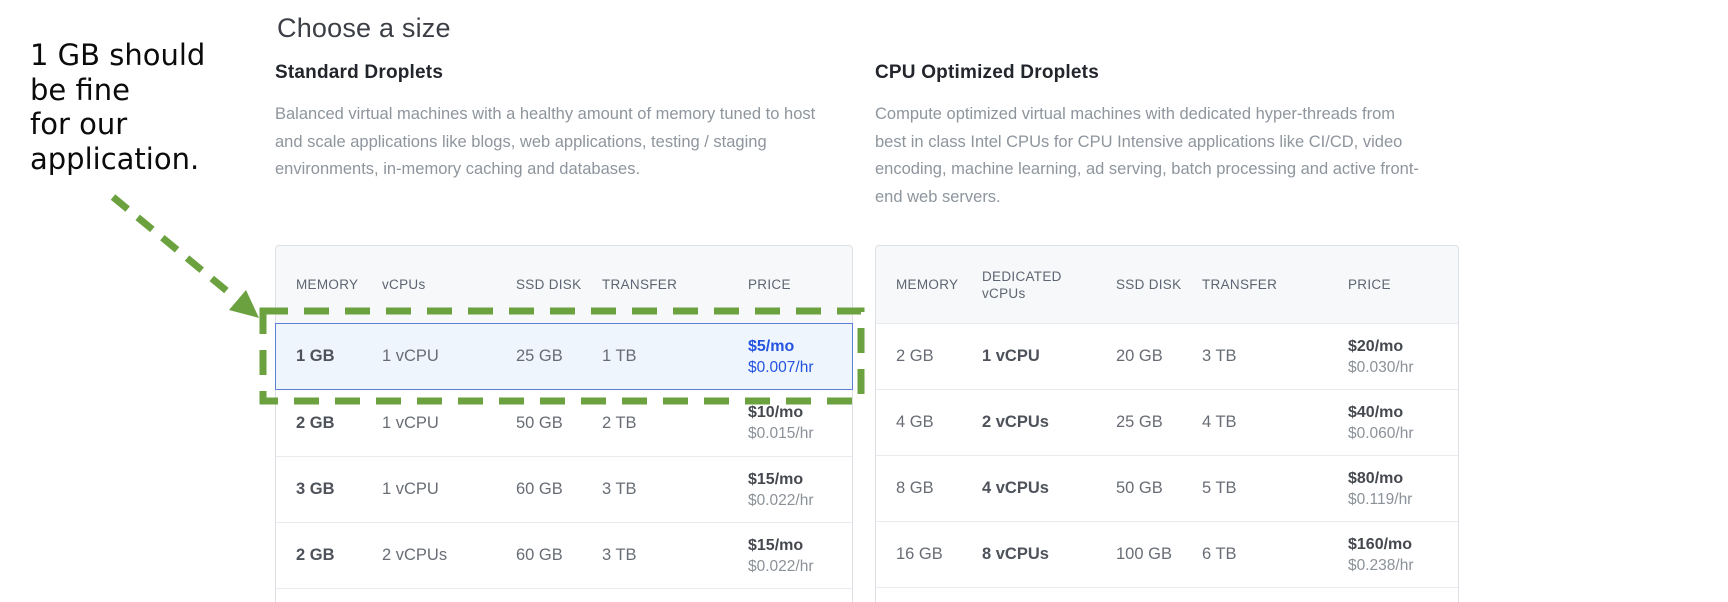 The width and height of the screenshot is (1728, 602). What do you see at coordinates (987, 72) in the screenshot?
I see `cpu-optimized-heading: CPU Optimized Droplets` at bounding box center [987, 72].